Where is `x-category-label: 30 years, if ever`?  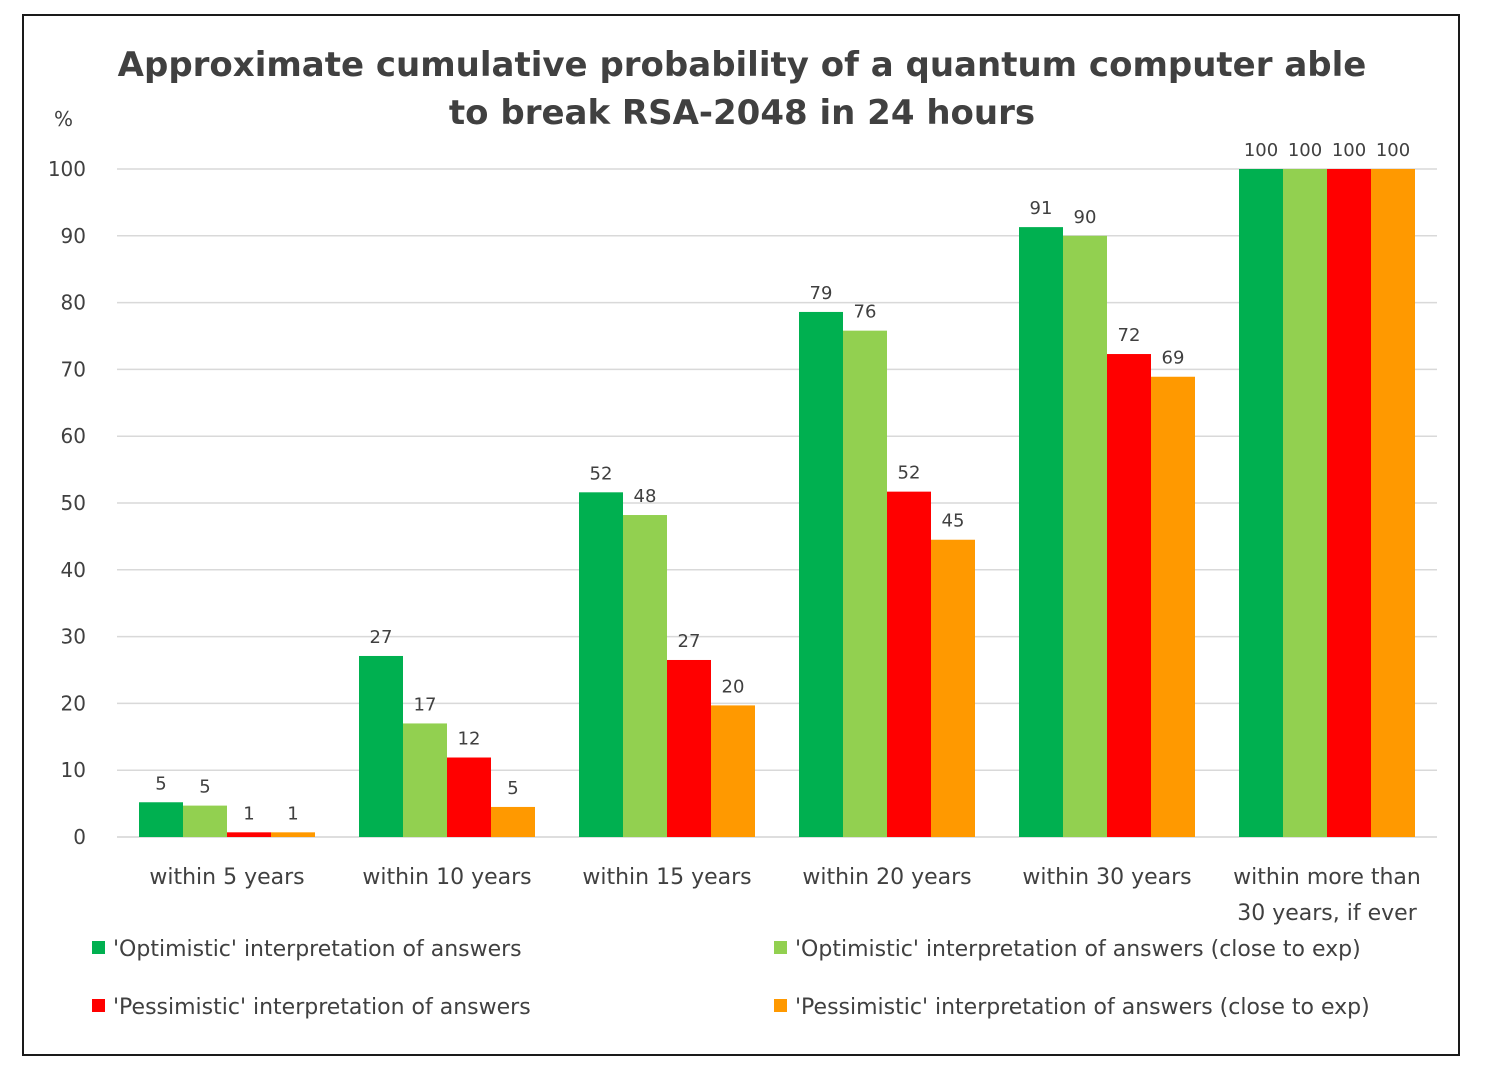 x-category-label: 30 years, if ever is located at coordinates (1327, 913).